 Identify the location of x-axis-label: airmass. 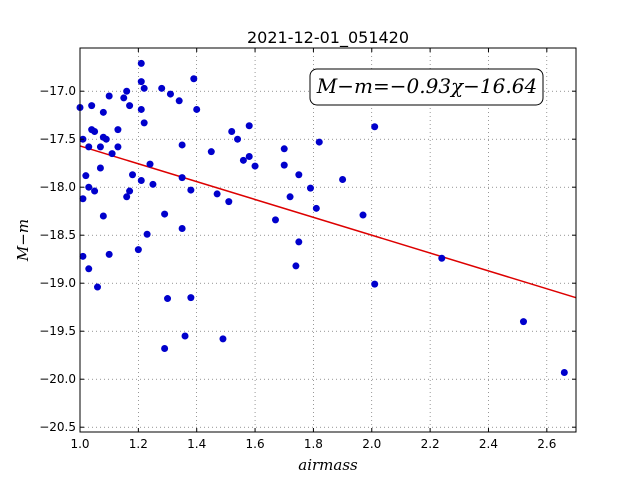
(328, 465).